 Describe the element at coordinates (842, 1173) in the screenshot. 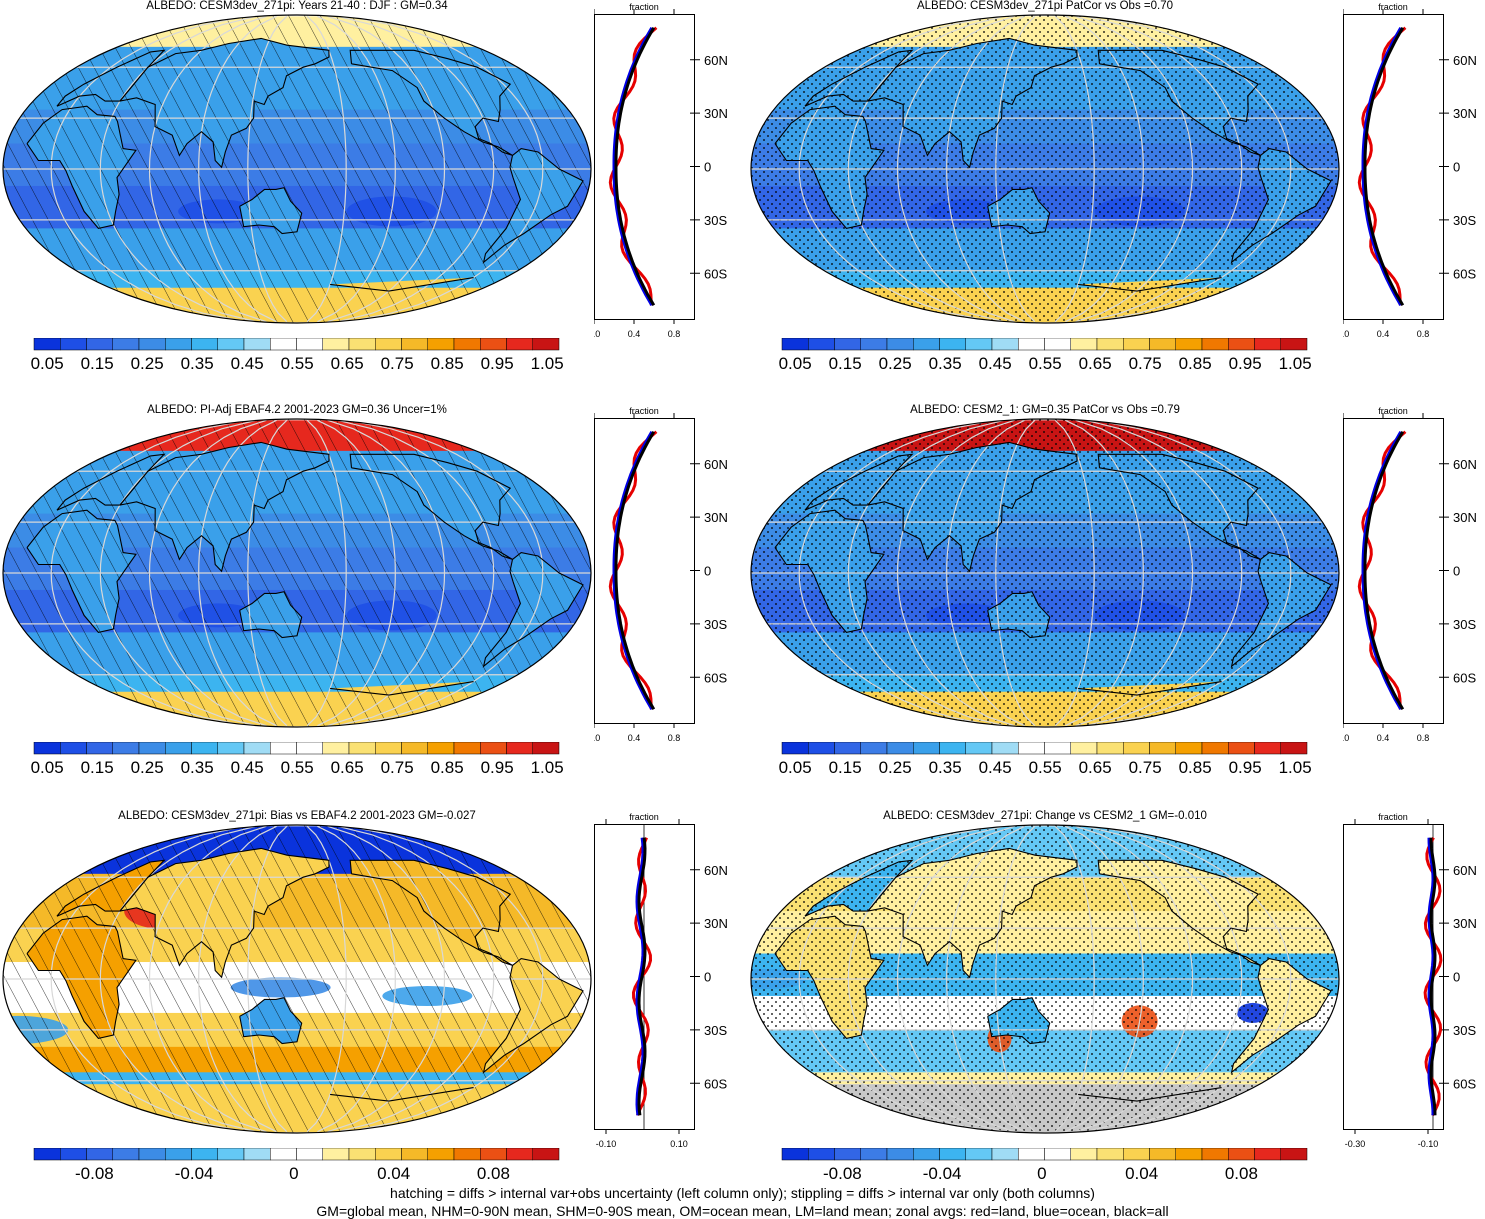

I see `colorbar-label: -0.08` at that location.